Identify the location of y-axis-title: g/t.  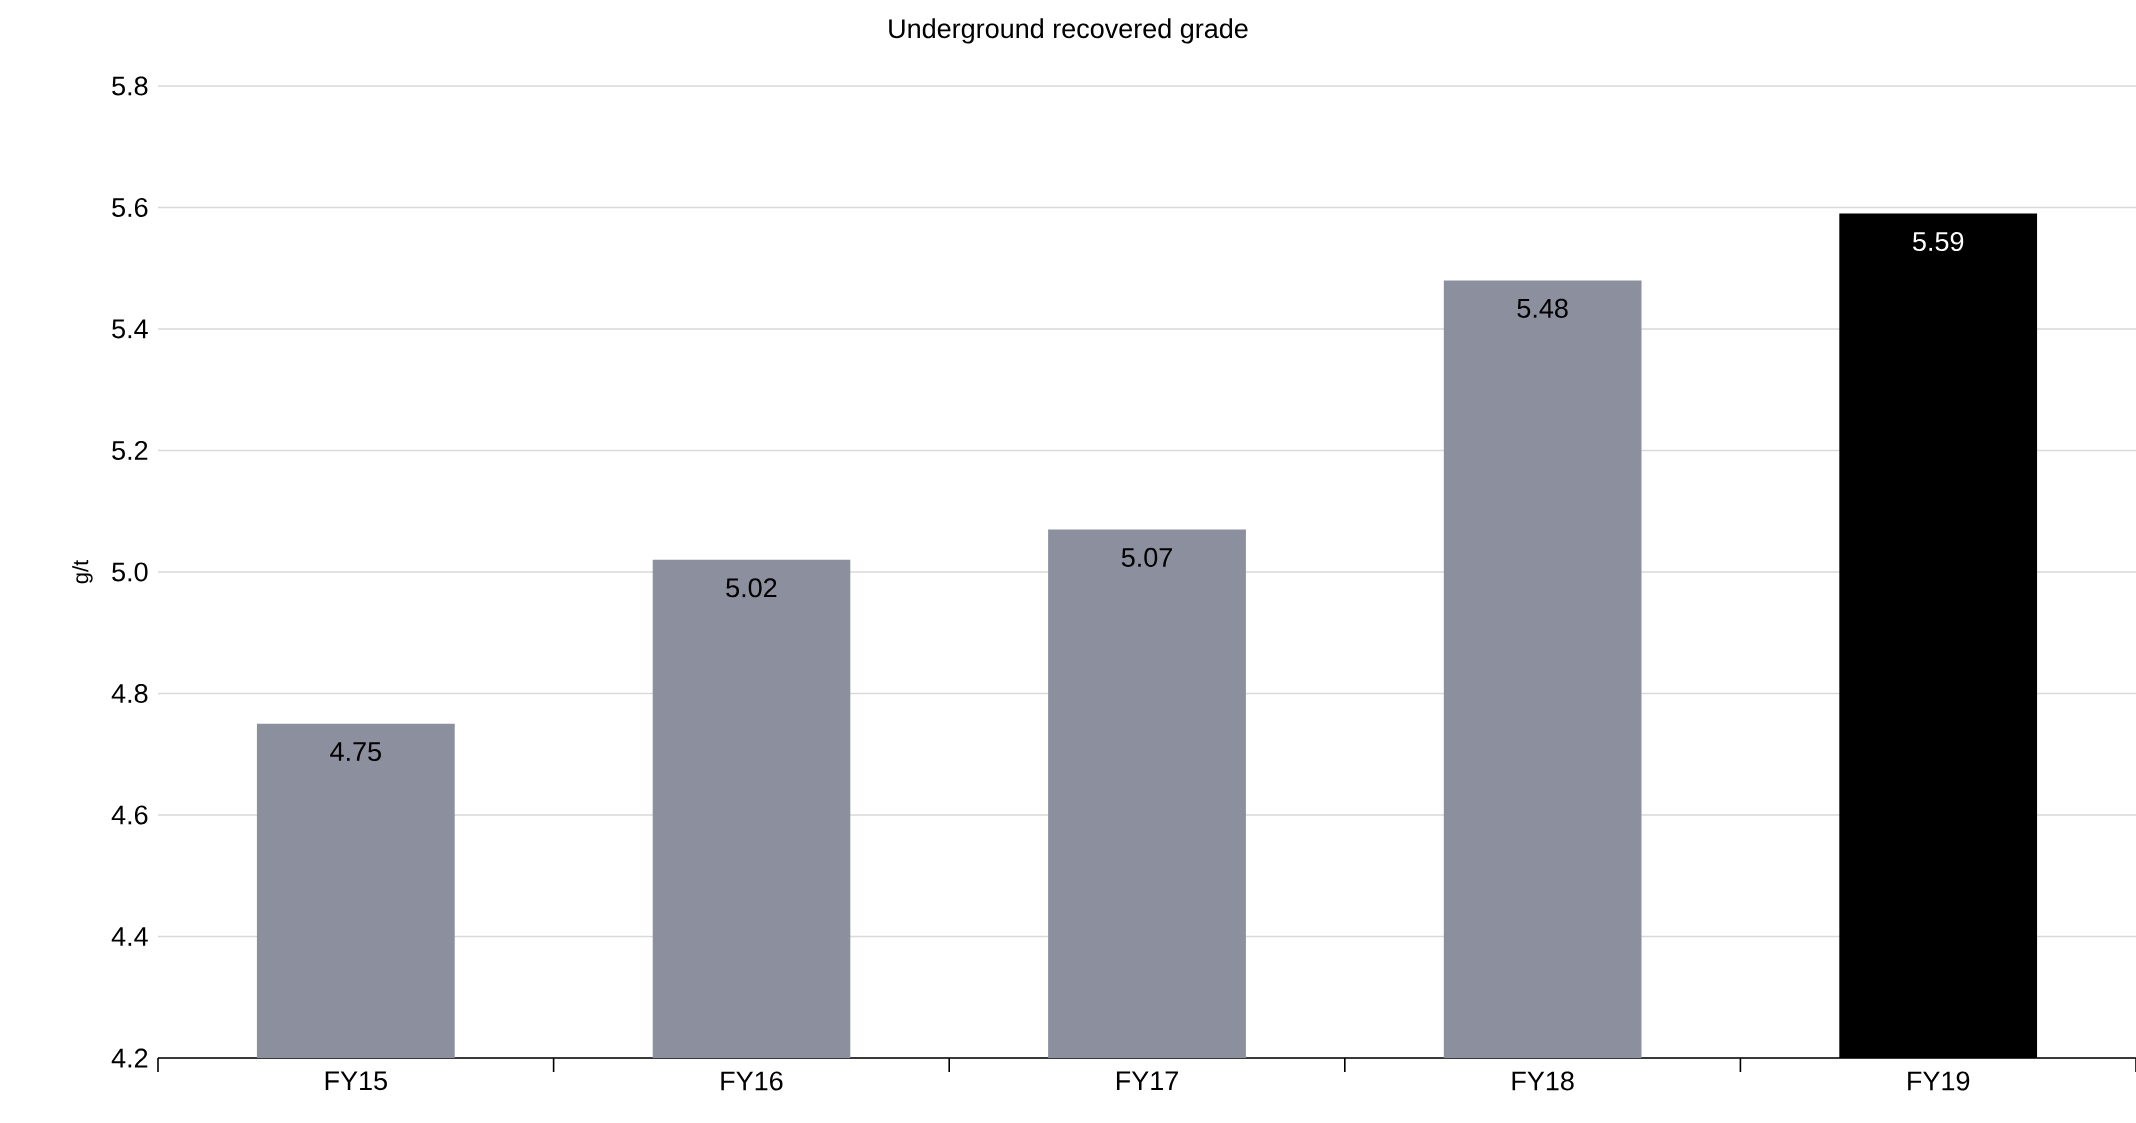
(82, 571).